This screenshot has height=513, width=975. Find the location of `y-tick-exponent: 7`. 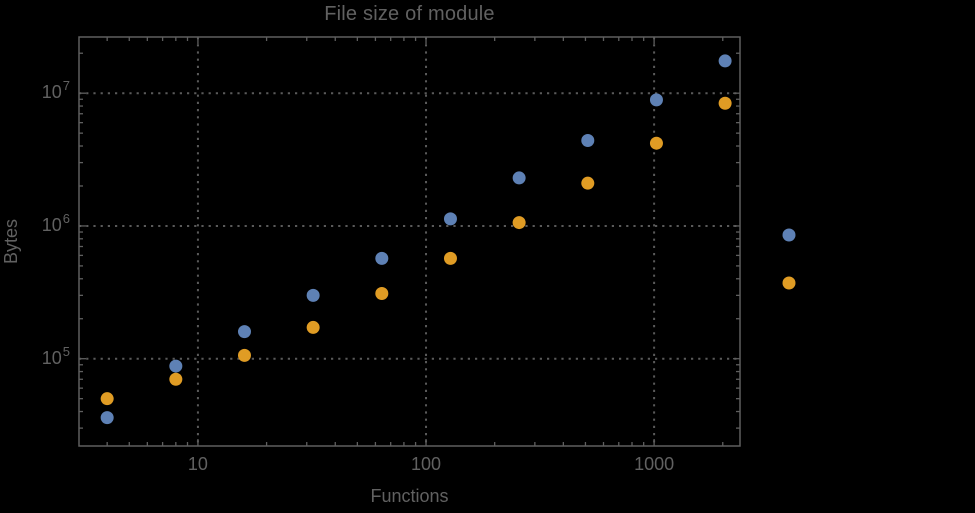

y-tick-exponent: 7 is located at coordinates (66, 86).